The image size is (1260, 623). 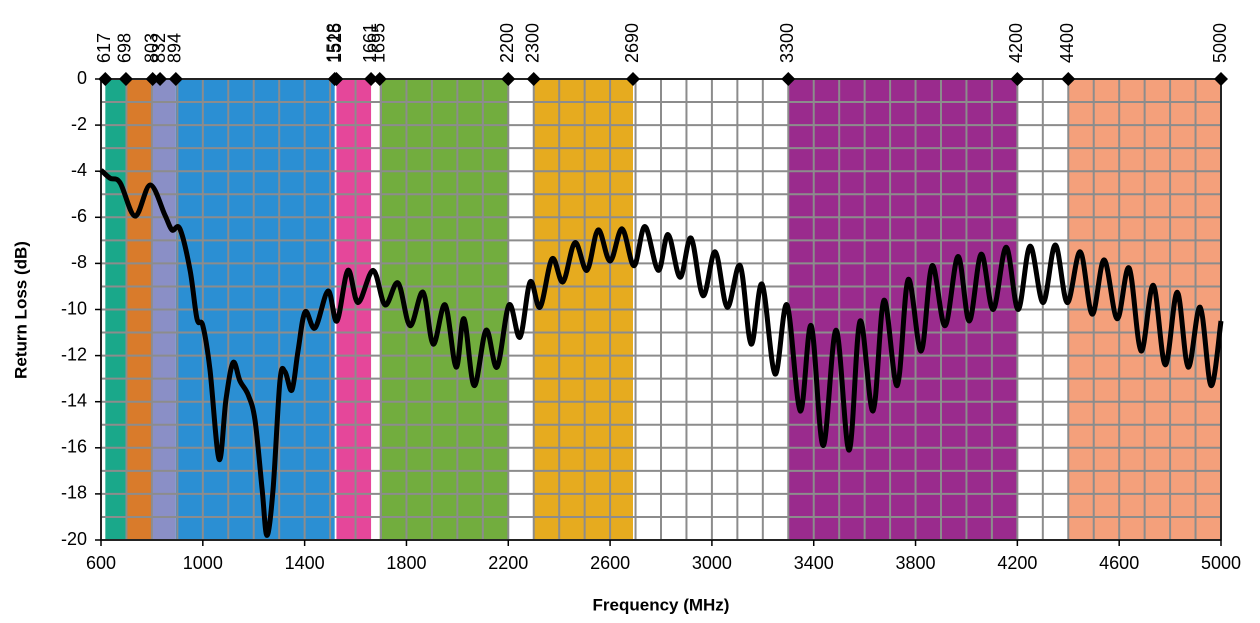 What do you see at coordinates (203, 563) in the screenshot?
I see `x-tick-label: 1000` at bounding box center [203, 563].